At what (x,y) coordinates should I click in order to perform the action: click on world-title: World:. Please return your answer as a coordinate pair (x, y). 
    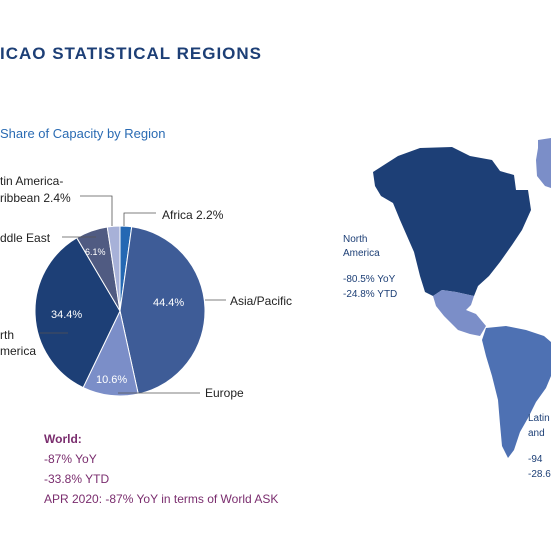
    Looking at the image, I should click on (63, 439).